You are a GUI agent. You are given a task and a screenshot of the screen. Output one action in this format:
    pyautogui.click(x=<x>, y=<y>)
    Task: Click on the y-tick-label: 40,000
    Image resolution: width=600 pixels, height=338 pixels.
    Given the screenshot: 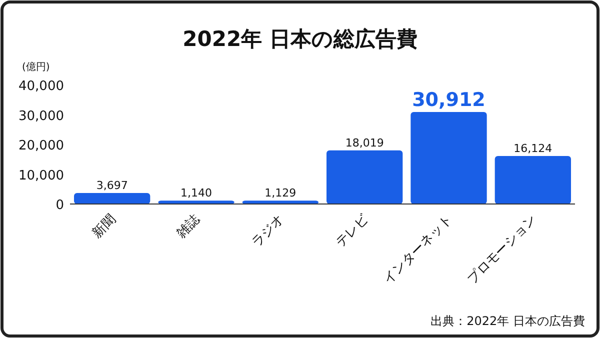 What is the action you would take?
    pyautogui.click(x=41, y=86)
    